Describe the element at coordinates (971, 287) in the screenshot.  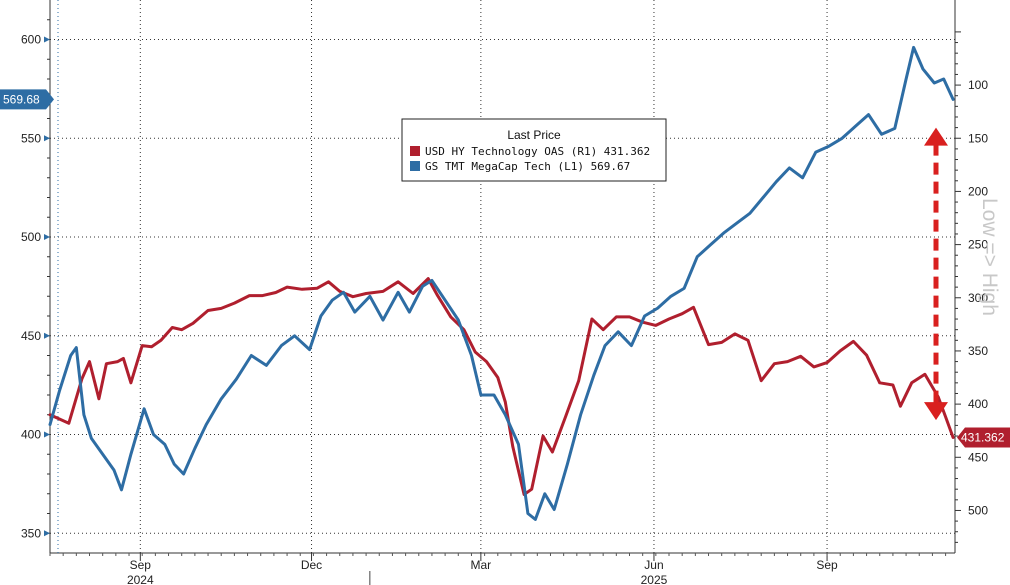
I see `right-axis: 100 150 200 250 300 350 400 450 500` at that location.